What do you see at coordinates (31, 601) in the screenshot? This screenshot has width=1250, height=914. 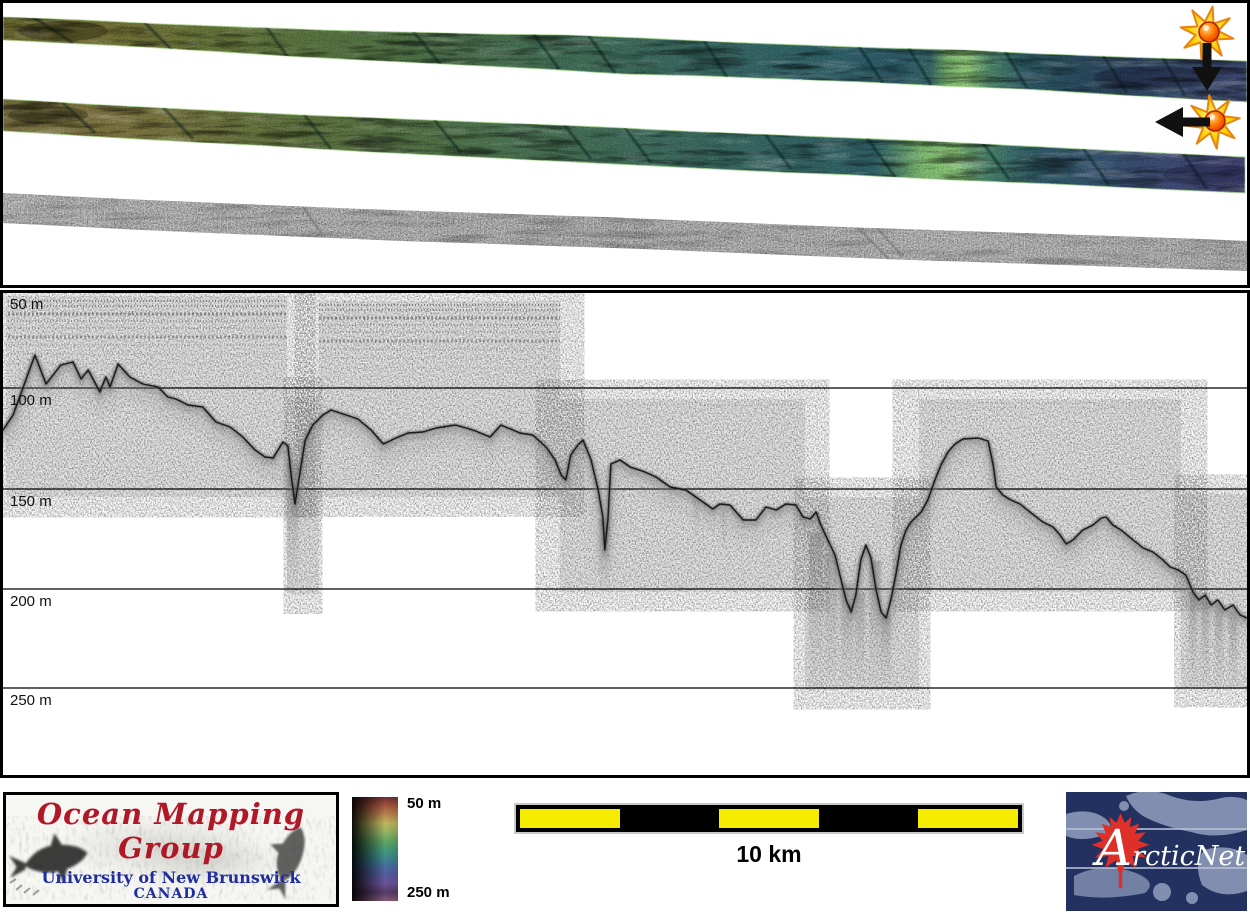 I see `depth-label-200m: 200 m` at bounding box center [31, 601].